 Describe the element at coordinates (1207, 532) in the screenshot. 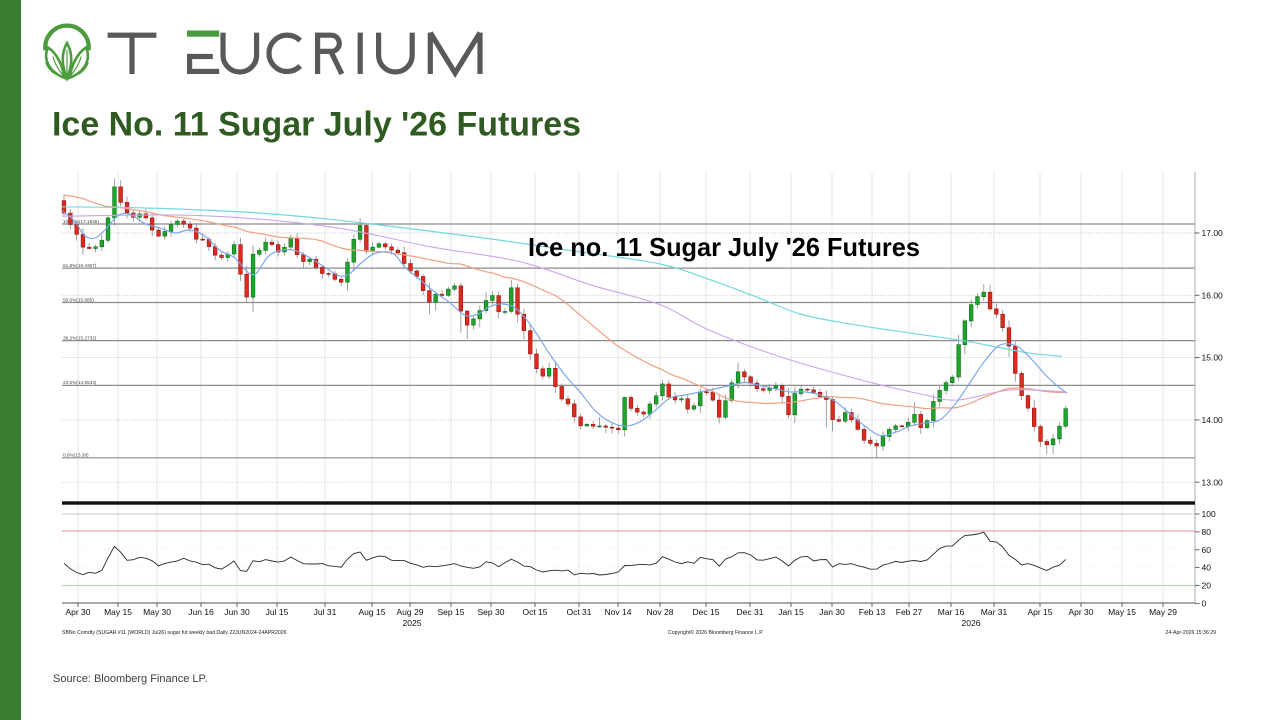

I see `svg-text: 80` at that location.